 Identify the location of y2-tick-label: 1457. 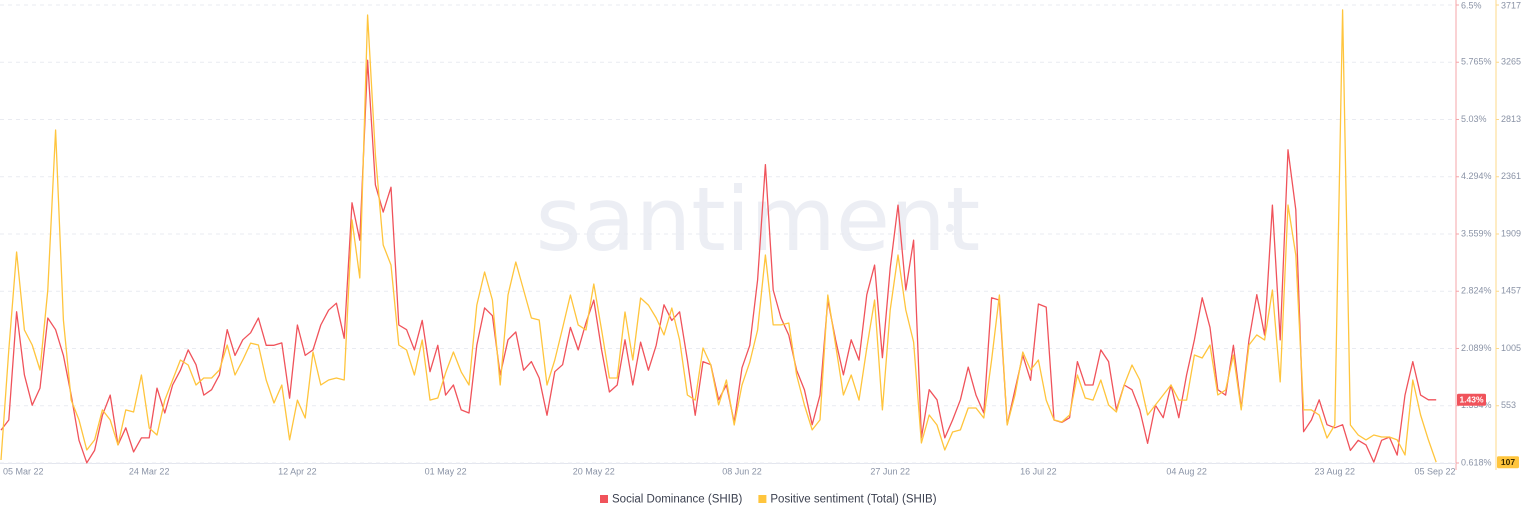
(1511, 291).